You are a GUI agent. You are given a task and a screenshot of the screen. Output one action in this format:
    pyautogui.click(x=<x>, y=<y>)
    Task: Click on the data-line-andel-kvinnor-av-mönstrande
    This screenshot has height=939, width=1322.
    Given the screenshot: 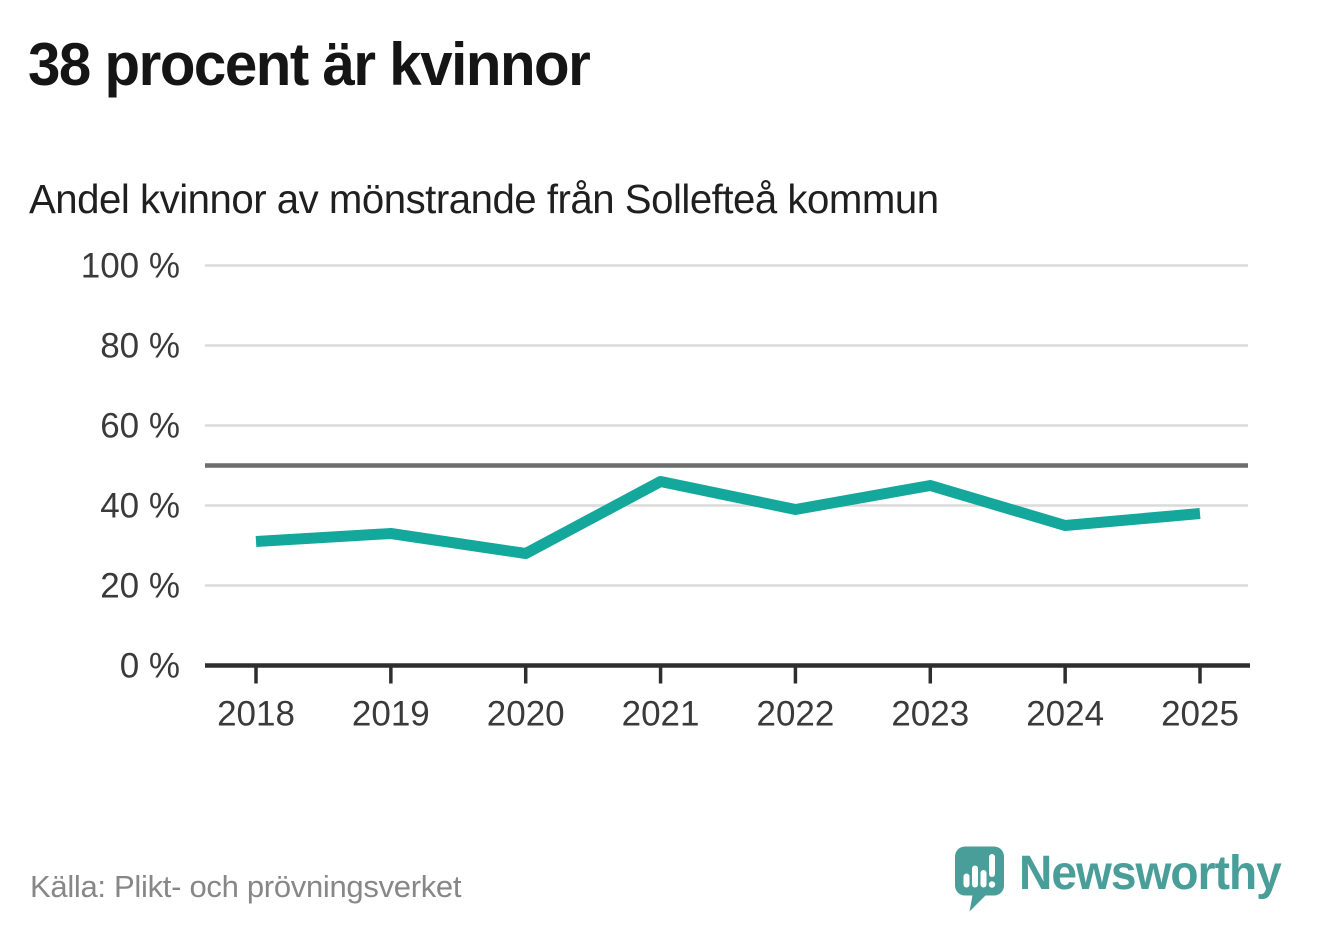 What is the action you would take?
    pyautogui.click(x=728, y=517)
    